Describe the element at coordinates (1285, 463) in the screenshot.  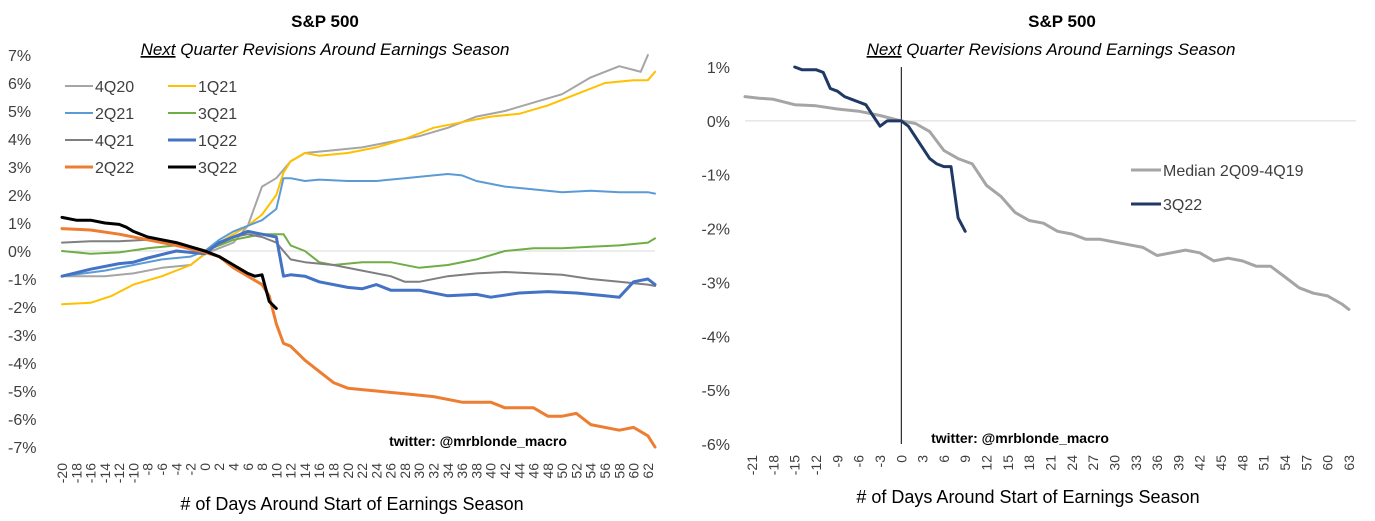
I see `right-x-tick-label: 54` at that location.